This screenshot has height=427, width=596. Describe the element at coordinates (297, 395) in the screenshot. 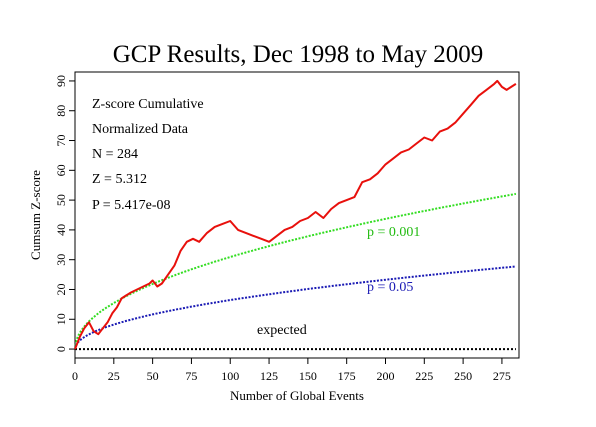

I see `x-axis-label: Number of Global Events` at that location.